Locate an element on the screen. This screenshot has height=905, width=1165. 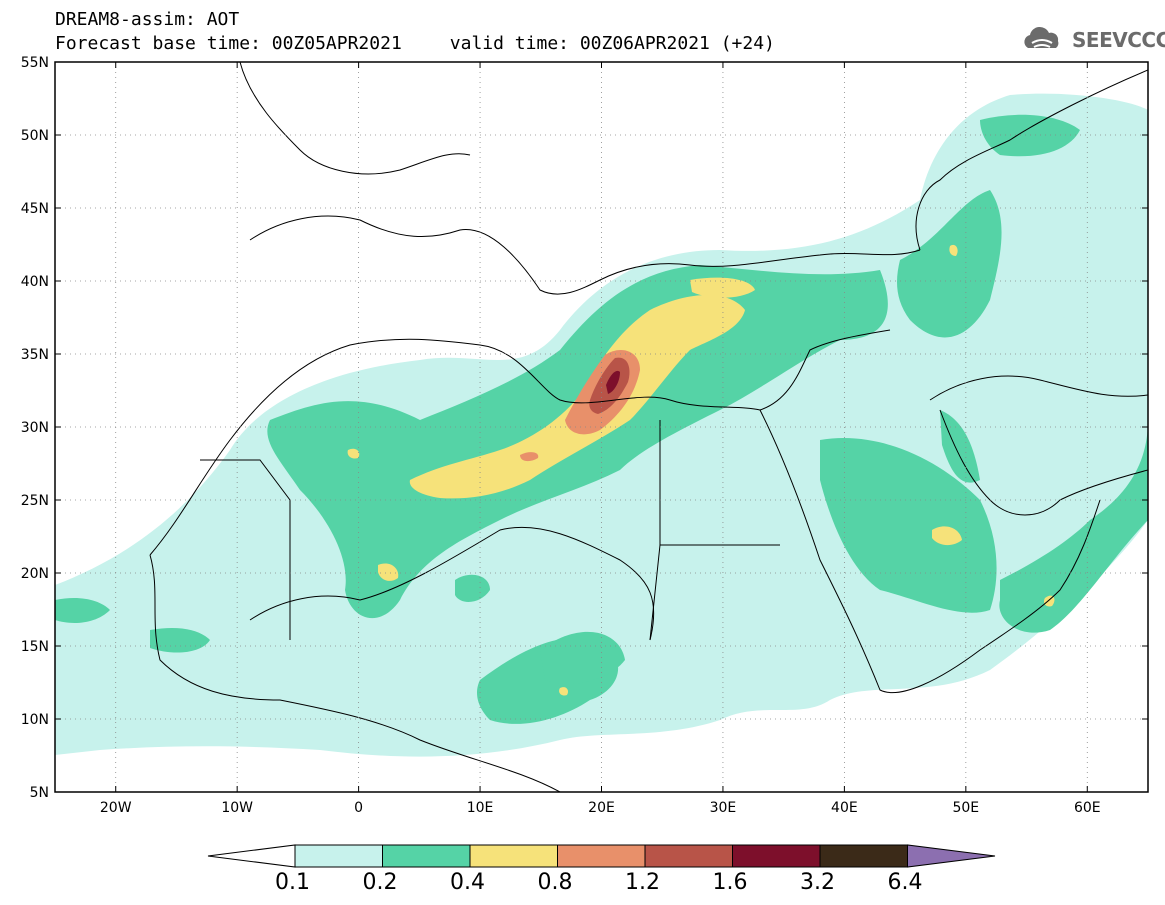
lon-tick-label: 20W is located at coordinates (116, 808).